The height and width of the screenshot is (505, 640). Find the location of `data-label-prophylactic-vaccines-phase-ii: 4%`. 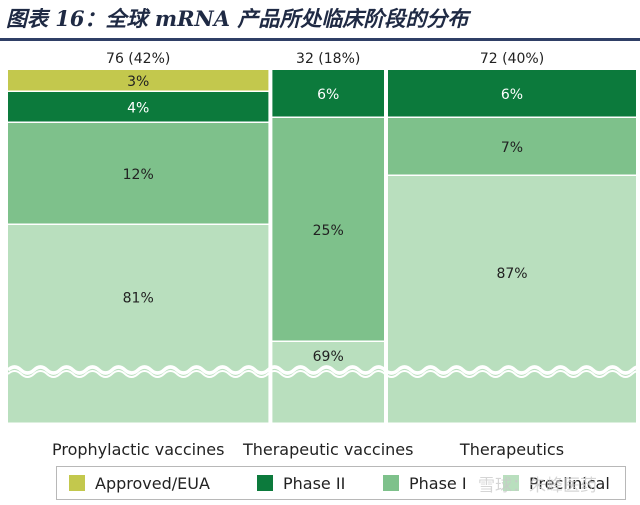

data-label-prophylactic-vaccines-phase-ii: 4% is located at coordinates (138, 109).